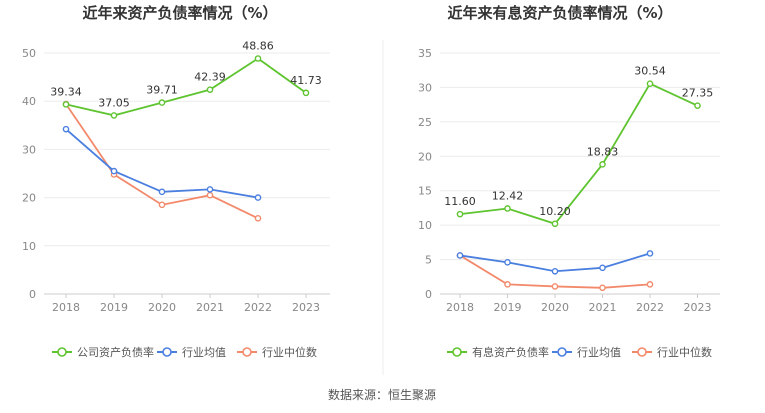  What do you see at coordinates (559, 13) in the screenshot?
I see `chart-title: 近年来有息资产负债率情况（%）` at bounding box center [559, 13].